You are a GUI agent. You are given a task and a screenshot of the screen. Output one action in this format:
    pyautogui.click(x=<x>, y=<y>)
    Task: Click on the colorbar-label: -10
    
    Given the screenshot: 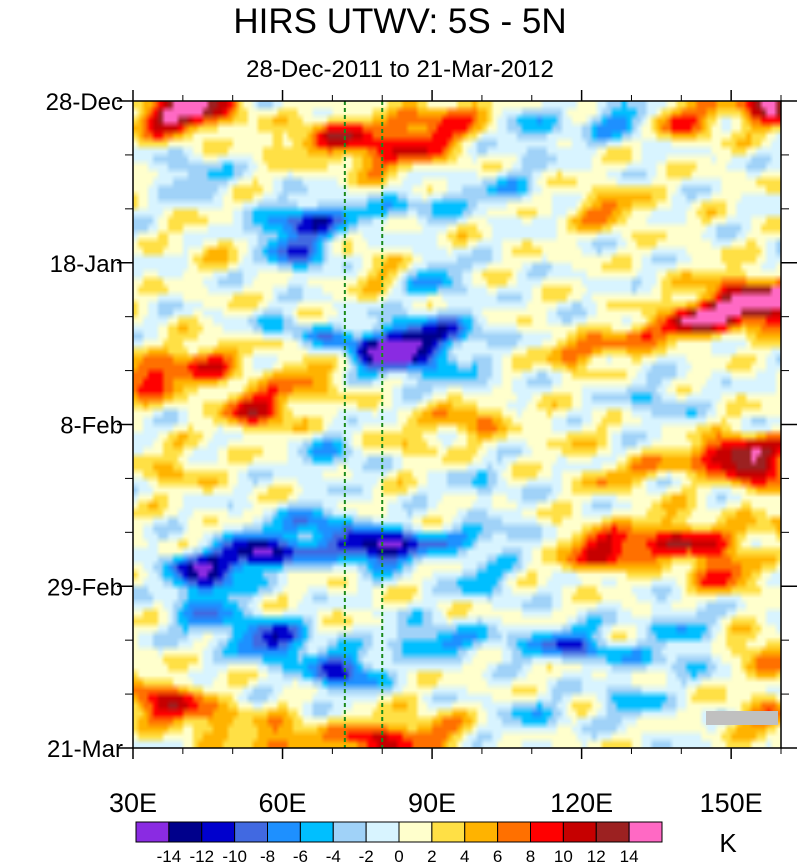 What is the action you would take?
    pyautogui.click(x=234, y=855)
    